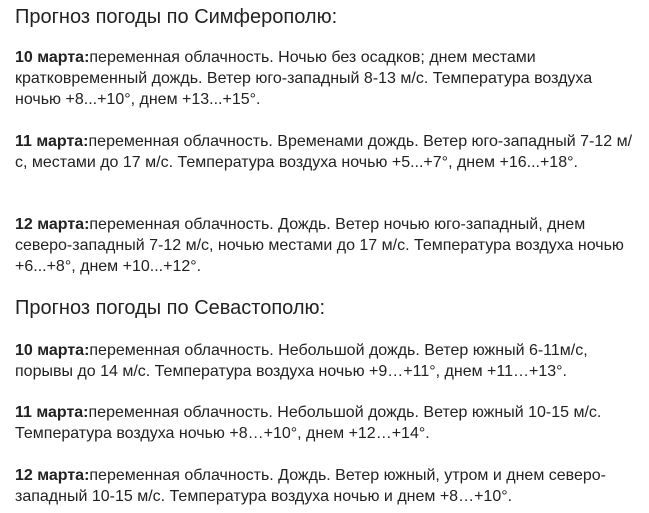 Image resolution: width=649 pixels, height=513 pixels. I want to click on section-title-sevastopol: Прогноз погоды по Севастополю:, so click(170, 308).